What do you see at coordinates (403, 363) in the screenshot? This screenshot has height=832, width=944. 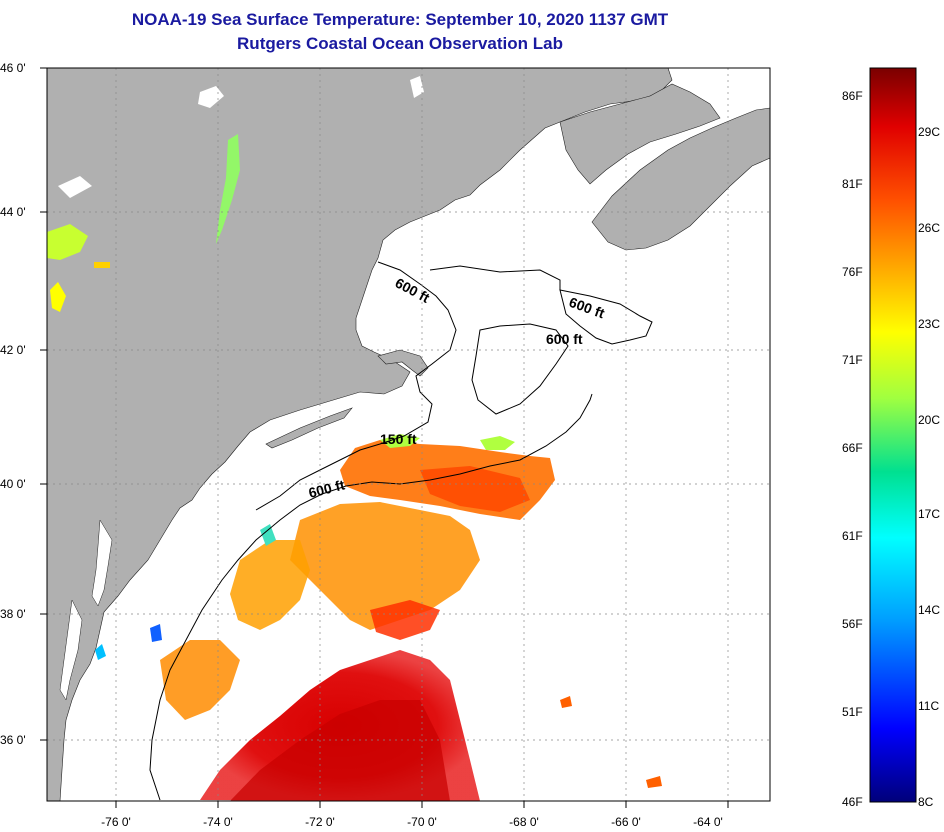 I see `cape-cod` at bounding box center [403, 363].